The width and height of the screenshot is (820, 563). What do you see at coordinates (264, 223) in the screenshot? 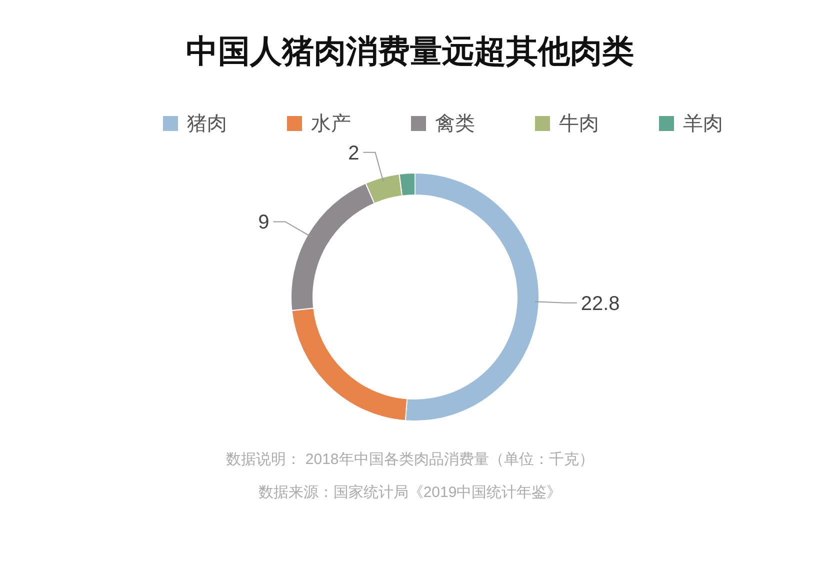
I see `data-label: 9` at bounding box center [264, 223].